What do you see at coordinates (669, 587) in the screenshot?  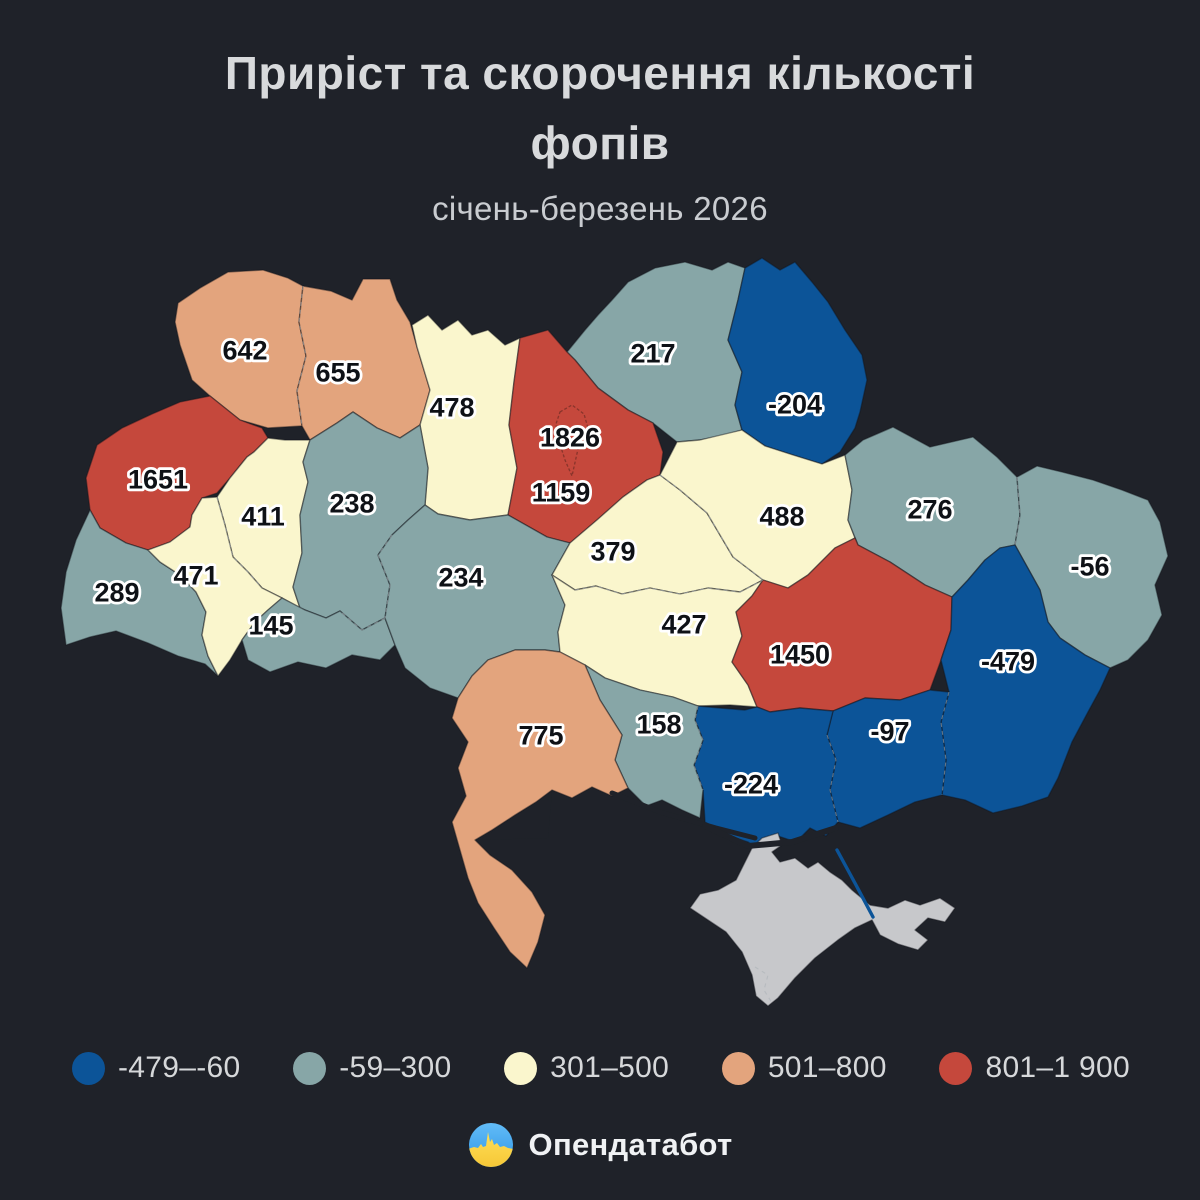 I see `border-cherkasy-kirovohrad` at bounding box center [669, 587].